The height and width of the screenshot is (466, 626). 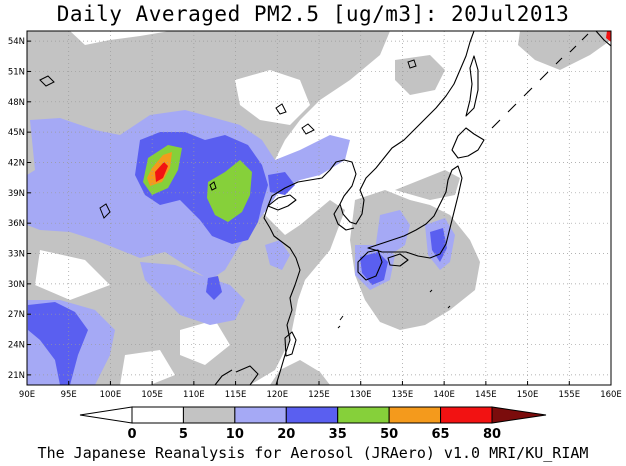 I want to click on lon-tick-label: 150E, so click(x=528, y=395).